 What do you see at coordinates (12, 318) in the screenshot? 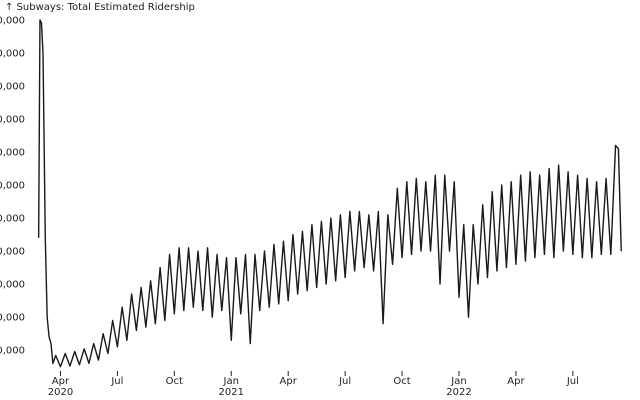
I see `y-tick-label: 1,000,000` at bounding box center [12, 318].